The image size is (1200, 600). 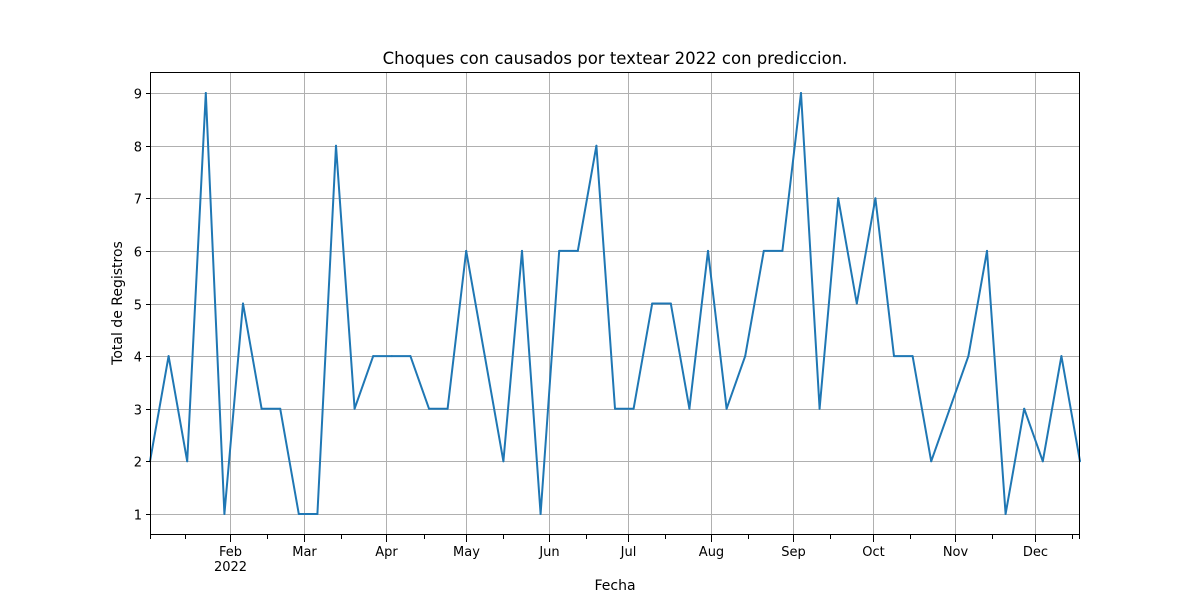 I want to click on y-tick-label: 5, so click(x=138, y=306).